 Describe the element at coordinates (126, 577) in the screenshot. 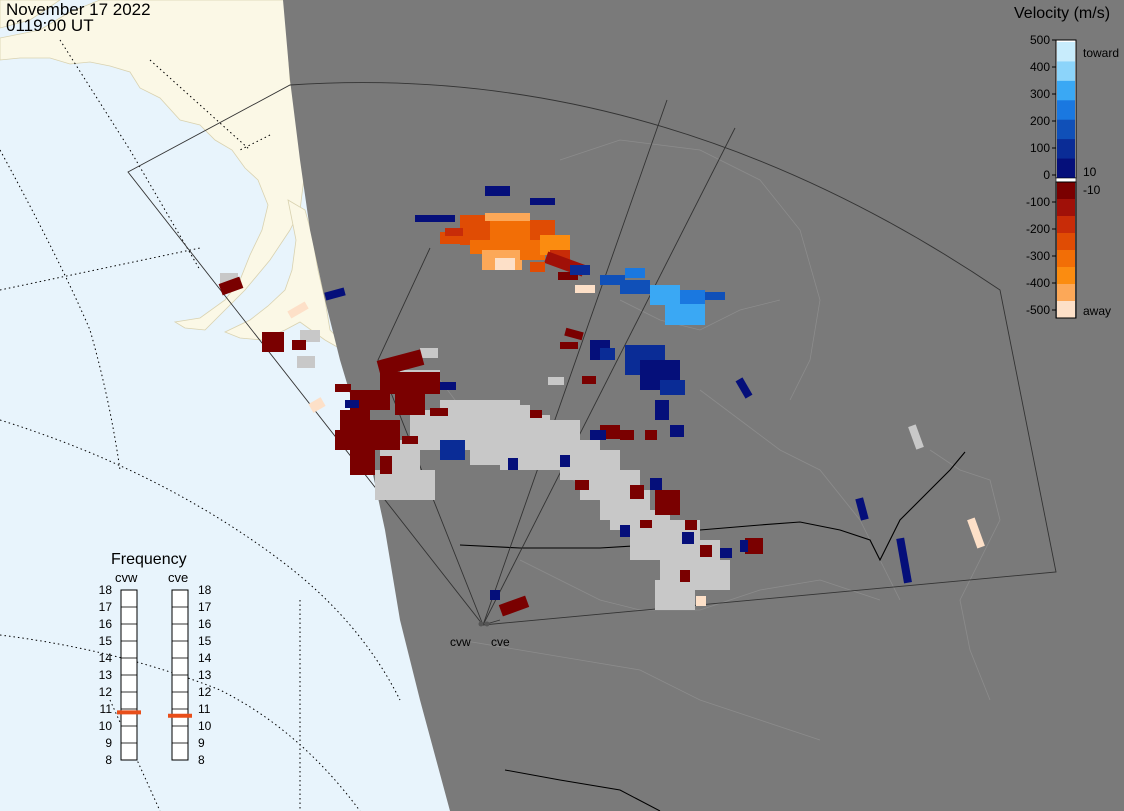

I see `frequency-label-cvw: cvw` at that location.